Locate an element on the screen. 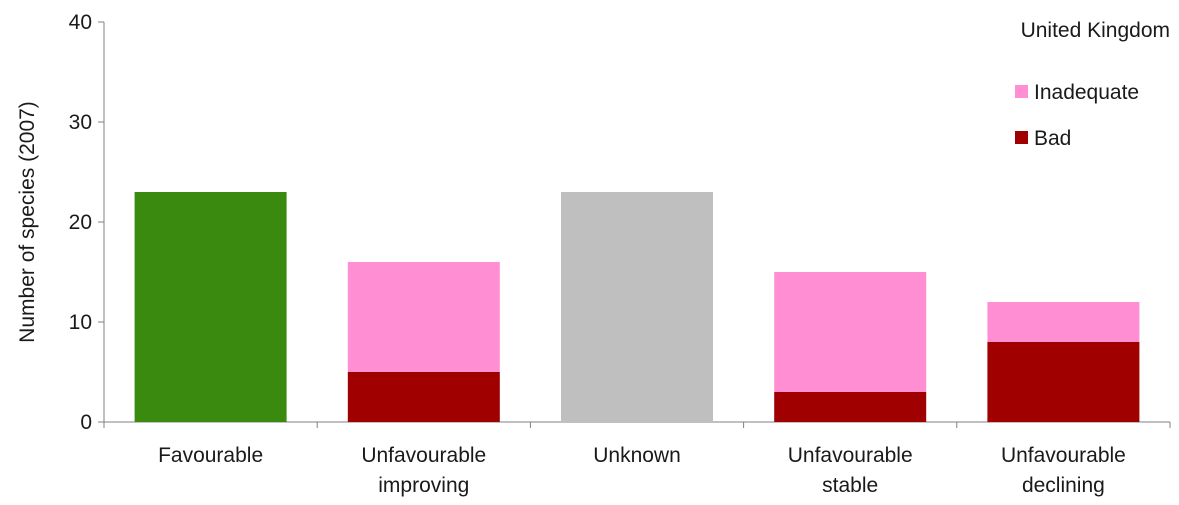 The width and height of the screenshot is (1179, 505). y-axis-label: Number of species (2007) is located at coordinates (27, 222).